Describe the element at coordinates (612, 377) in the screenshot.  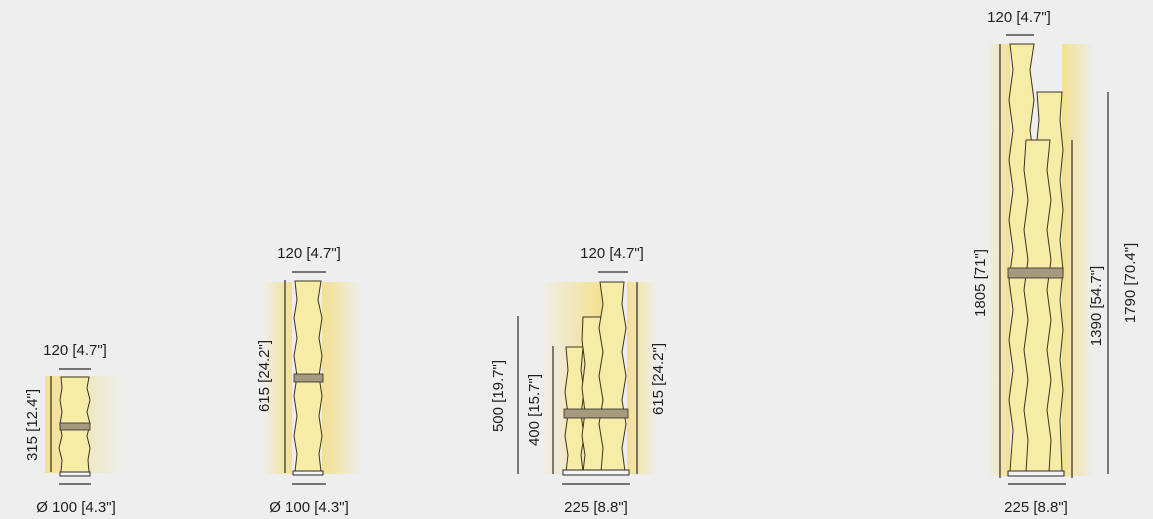
I see `lamp-tube-tall` at that location.